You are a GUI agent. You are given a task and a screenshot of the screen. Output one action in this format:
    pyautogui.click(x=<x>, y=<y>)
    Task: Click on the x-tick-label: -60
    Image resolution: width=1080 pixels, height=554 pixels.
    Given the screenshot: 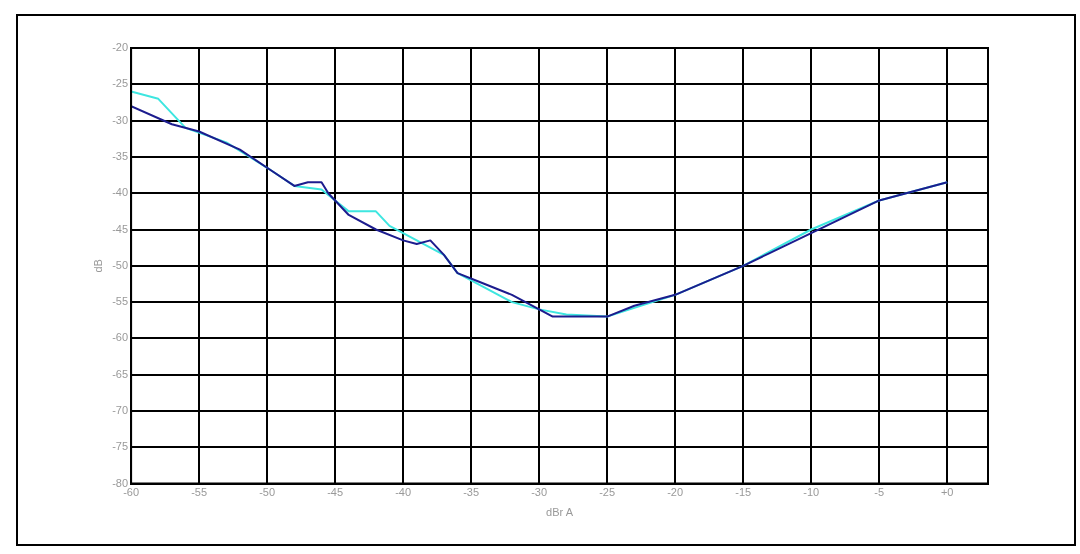 What is the action you would take?
    pyautogui.click(x=131, y=492)
    